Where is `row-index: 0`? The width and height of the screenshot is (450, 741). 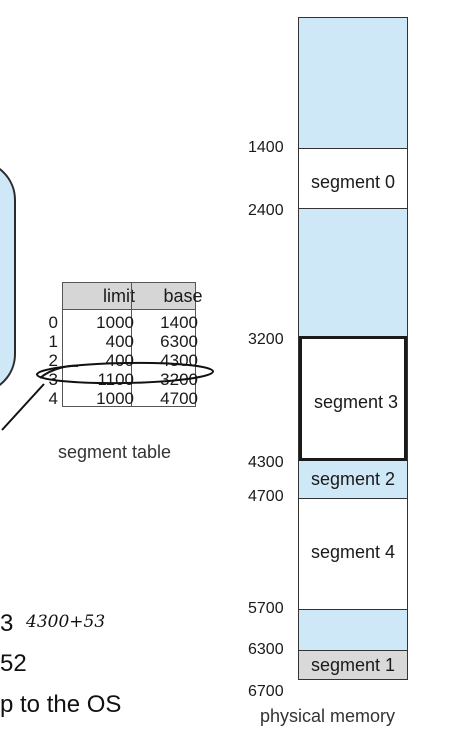 row-index: 0 is located at coordinates (53, 322).